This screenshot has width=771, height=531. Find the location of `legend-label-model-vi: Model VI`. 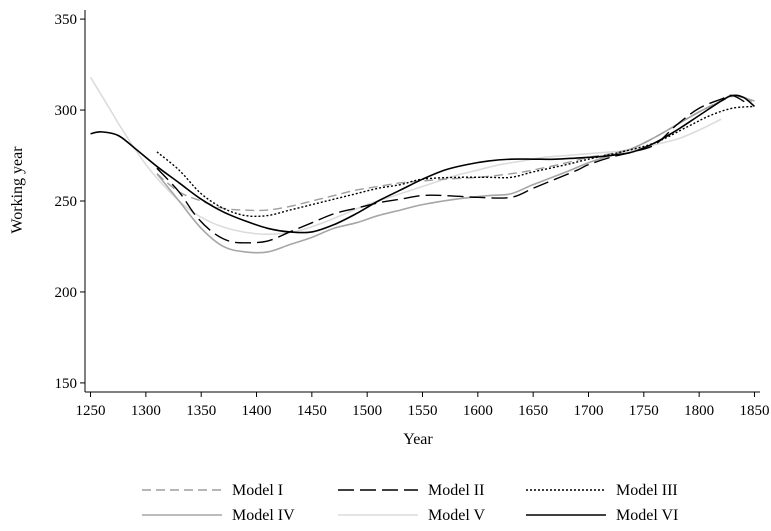

legend-label-model-vi: Model VI is located at coordinates (647, 515).